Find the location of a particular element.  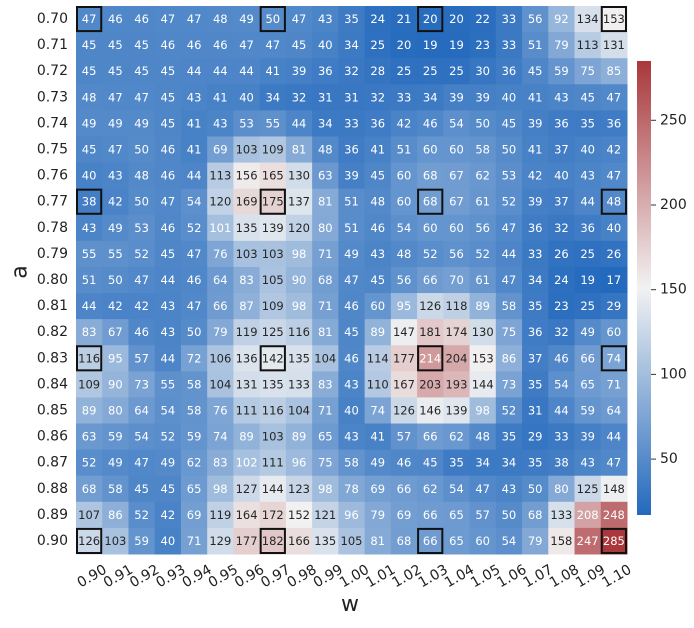

cell-value-label: 60 is located at coordinates (430, 228).